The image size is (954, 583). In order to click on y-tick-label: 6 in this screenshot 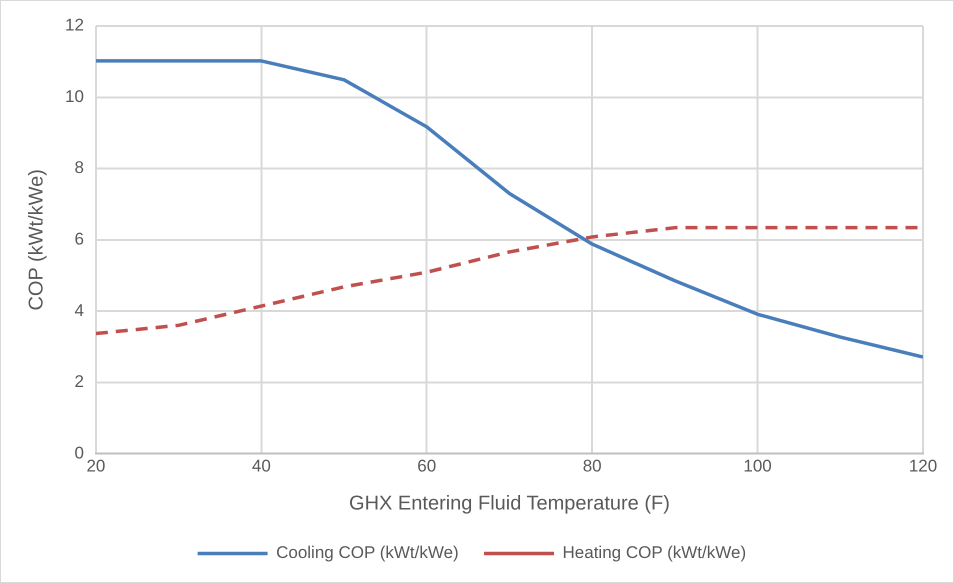, I will do `click(79, 238)`.